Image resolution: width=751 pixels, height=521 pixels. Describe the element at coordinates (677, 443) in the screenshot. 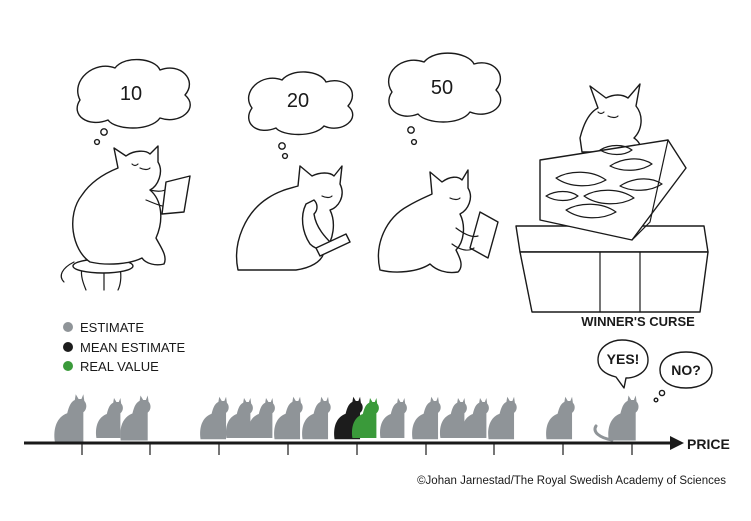

I see `axis-arrow-icon` at that location.